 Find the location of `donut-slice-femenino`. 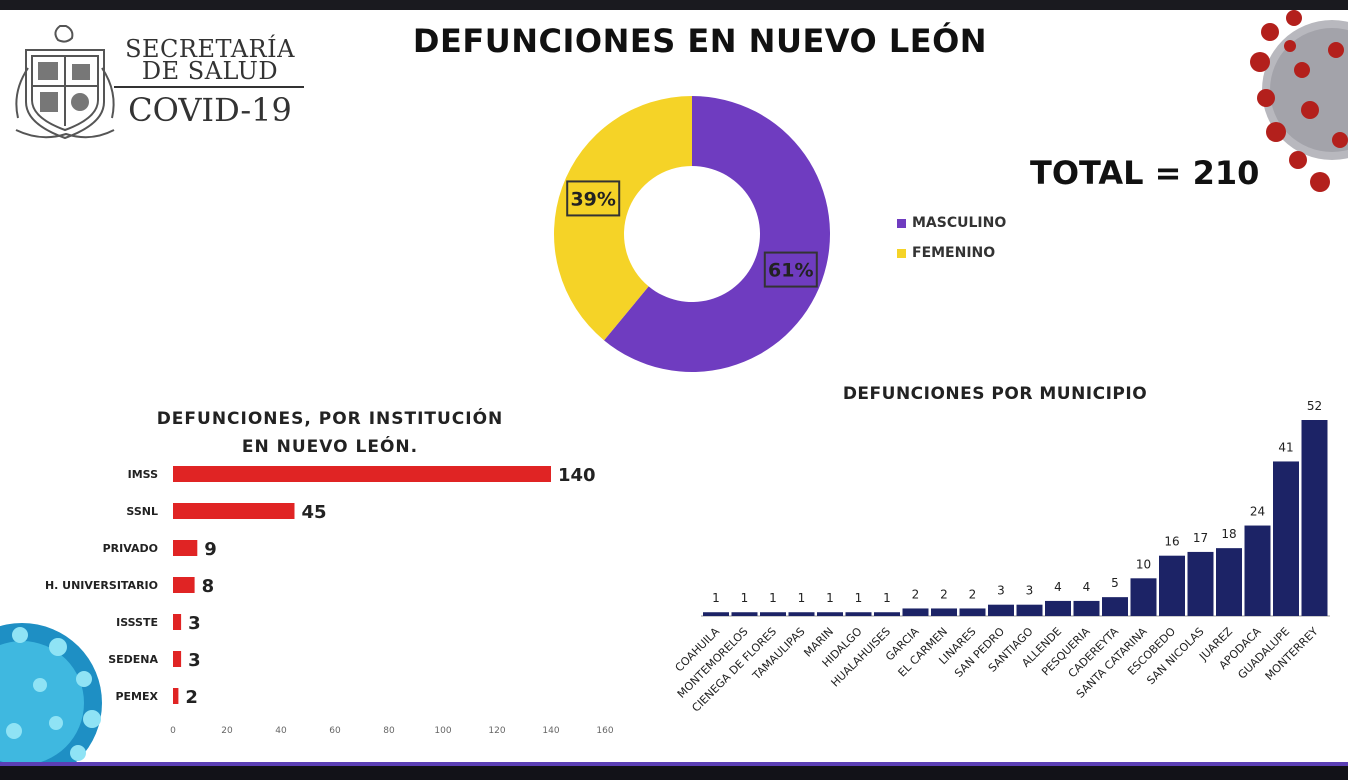

donut-slice-femenino is located at coordinates (623, 218).